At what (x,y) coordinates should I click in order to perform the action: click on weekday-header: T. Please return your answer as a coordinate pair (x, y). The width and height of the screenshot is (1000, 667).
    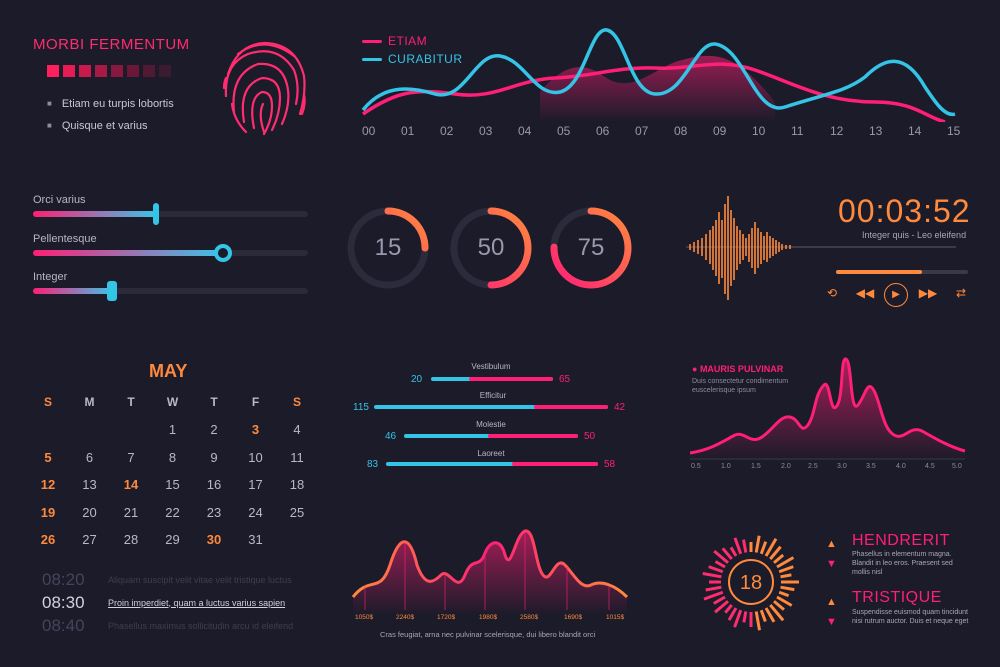
    Looking at the image, I should click on (214, 402).